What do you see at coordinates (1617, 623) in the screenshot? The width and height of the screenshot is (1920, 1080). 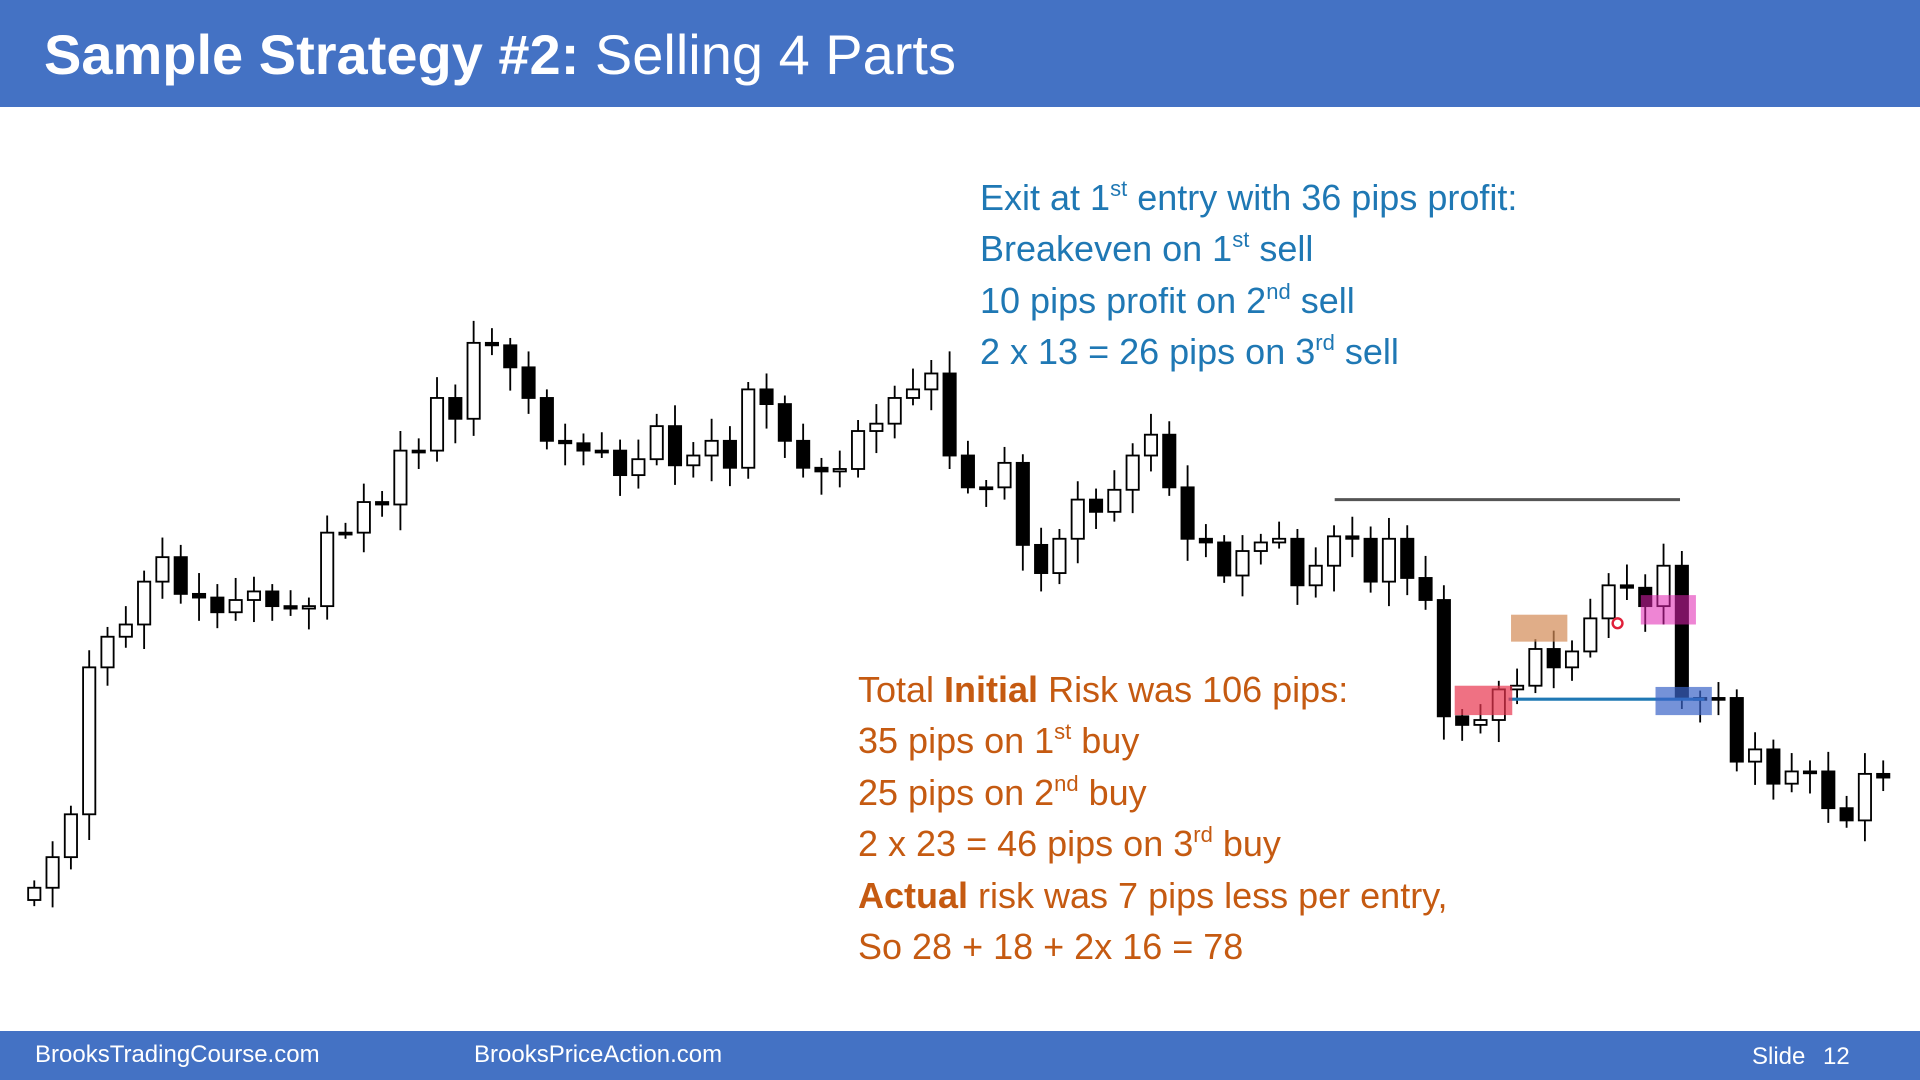 I see `marker` at bounding box center [1617, 623].